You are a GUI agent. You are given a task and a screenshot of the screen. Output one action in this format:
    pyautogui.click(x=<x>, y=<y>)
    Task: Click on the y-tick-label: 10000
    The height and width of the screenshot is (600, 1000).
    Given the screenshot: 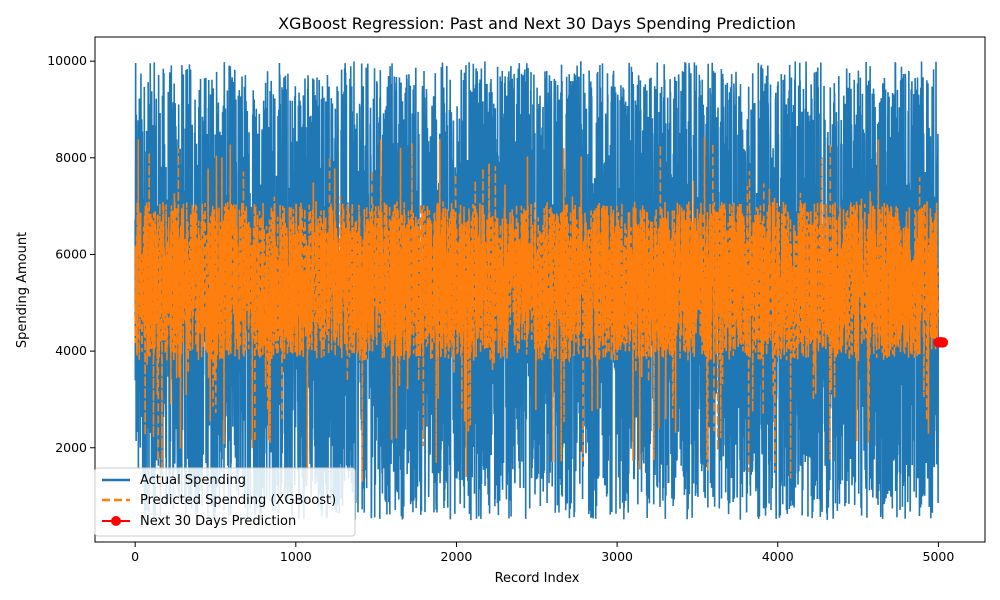 What is the action you would take?
    pyautogui.click(x=67, y=60)
    